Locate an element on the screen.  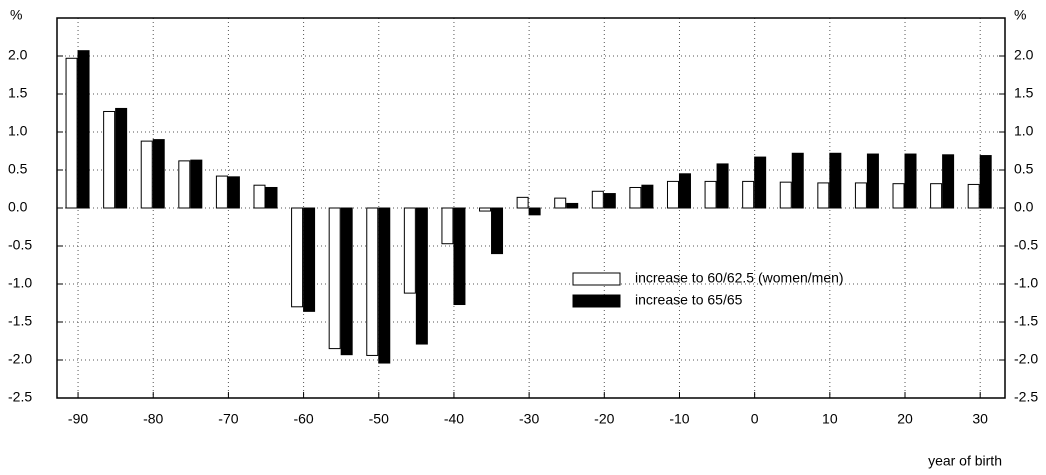
x-tick-label: -80 is located at coordinates (153, 419).